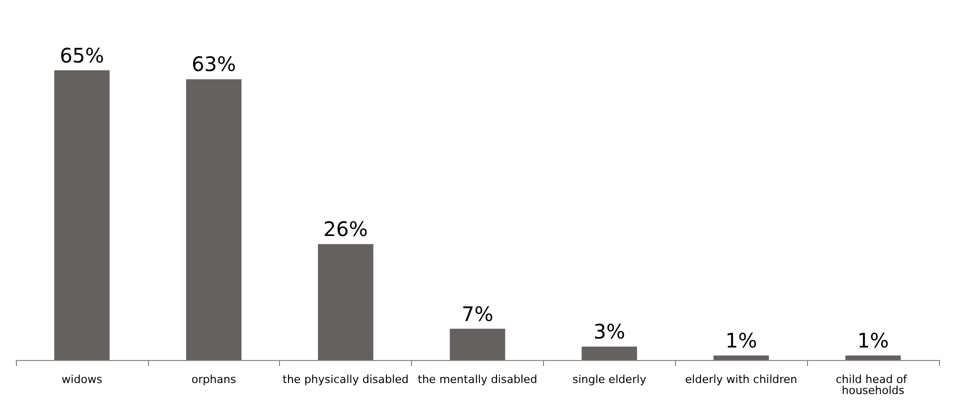 The image size is (955, 412). Describe the element at coordinates (345, 229) in the screenshot. I see `data-label: 26%` at that location.